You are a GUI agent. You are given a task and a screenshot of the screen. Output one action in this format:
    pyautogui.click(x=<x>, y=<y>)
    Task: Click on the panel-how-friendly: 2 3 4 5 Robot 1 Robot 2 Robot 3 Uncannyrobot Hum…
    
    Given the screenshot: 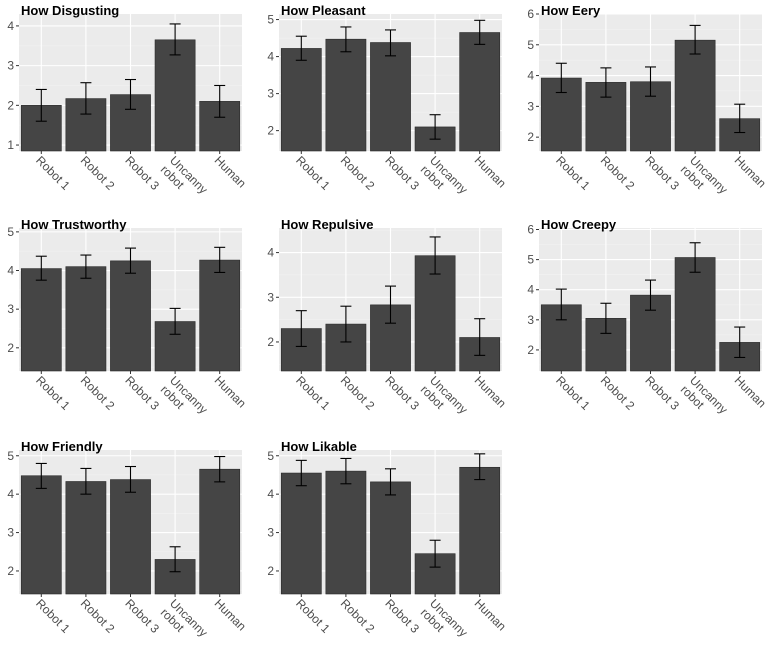 What is the action you would take?
    pyautogui.click(x=128, y=544)
    